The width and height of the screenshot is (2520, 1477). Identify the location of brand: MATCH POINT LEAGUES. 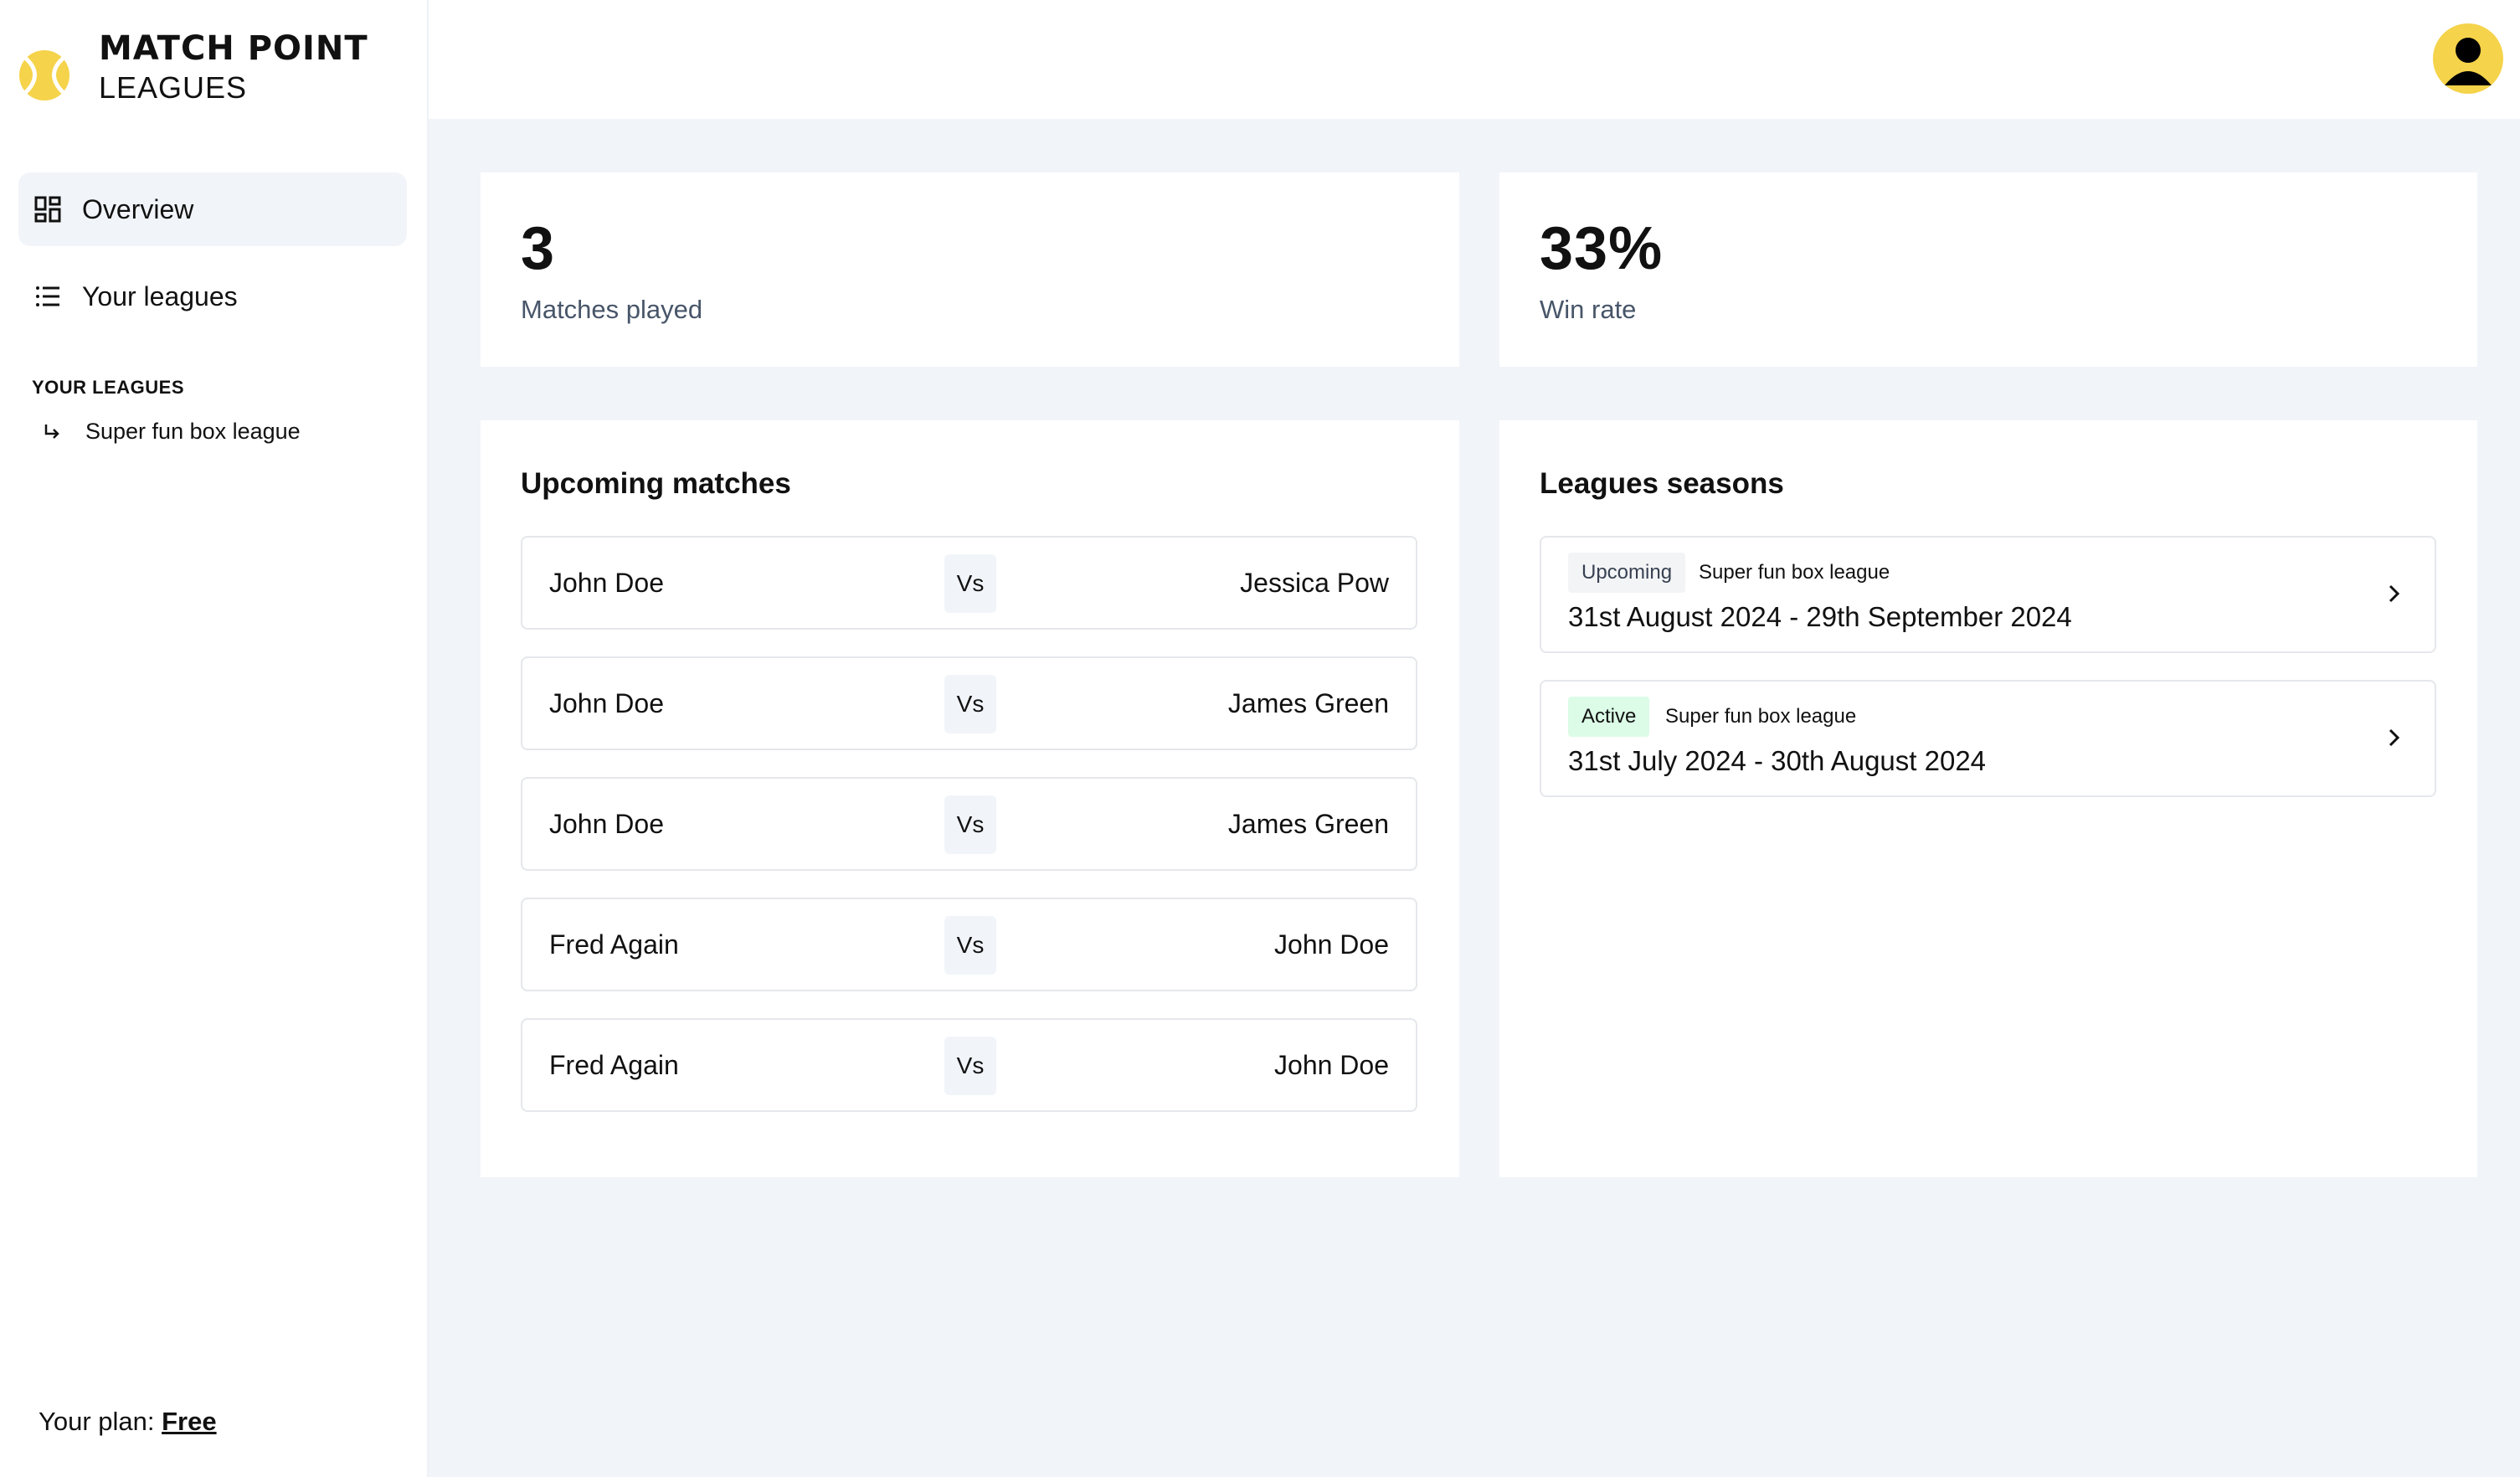
(193, 69).